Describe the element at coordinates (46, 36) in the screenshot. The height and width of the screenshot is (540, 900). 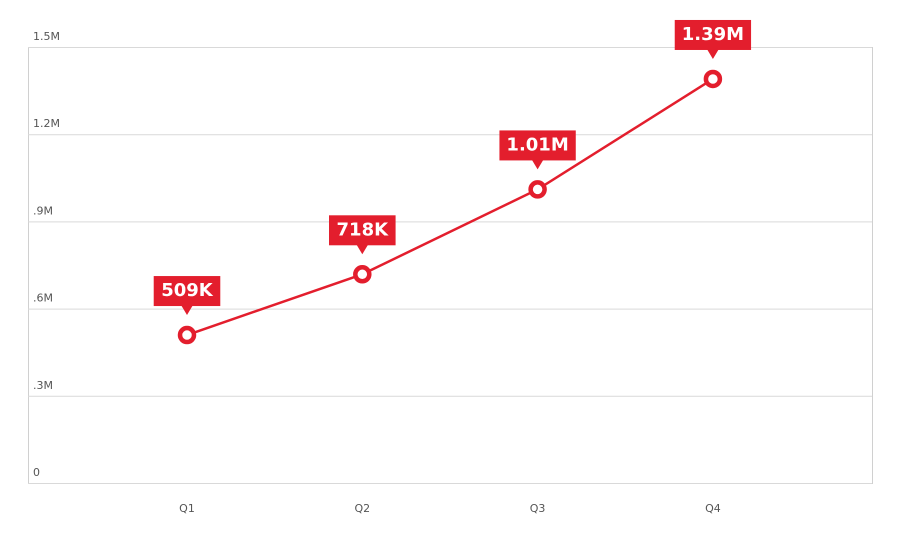
I see `y-tick-label: 1.5M` at that location.